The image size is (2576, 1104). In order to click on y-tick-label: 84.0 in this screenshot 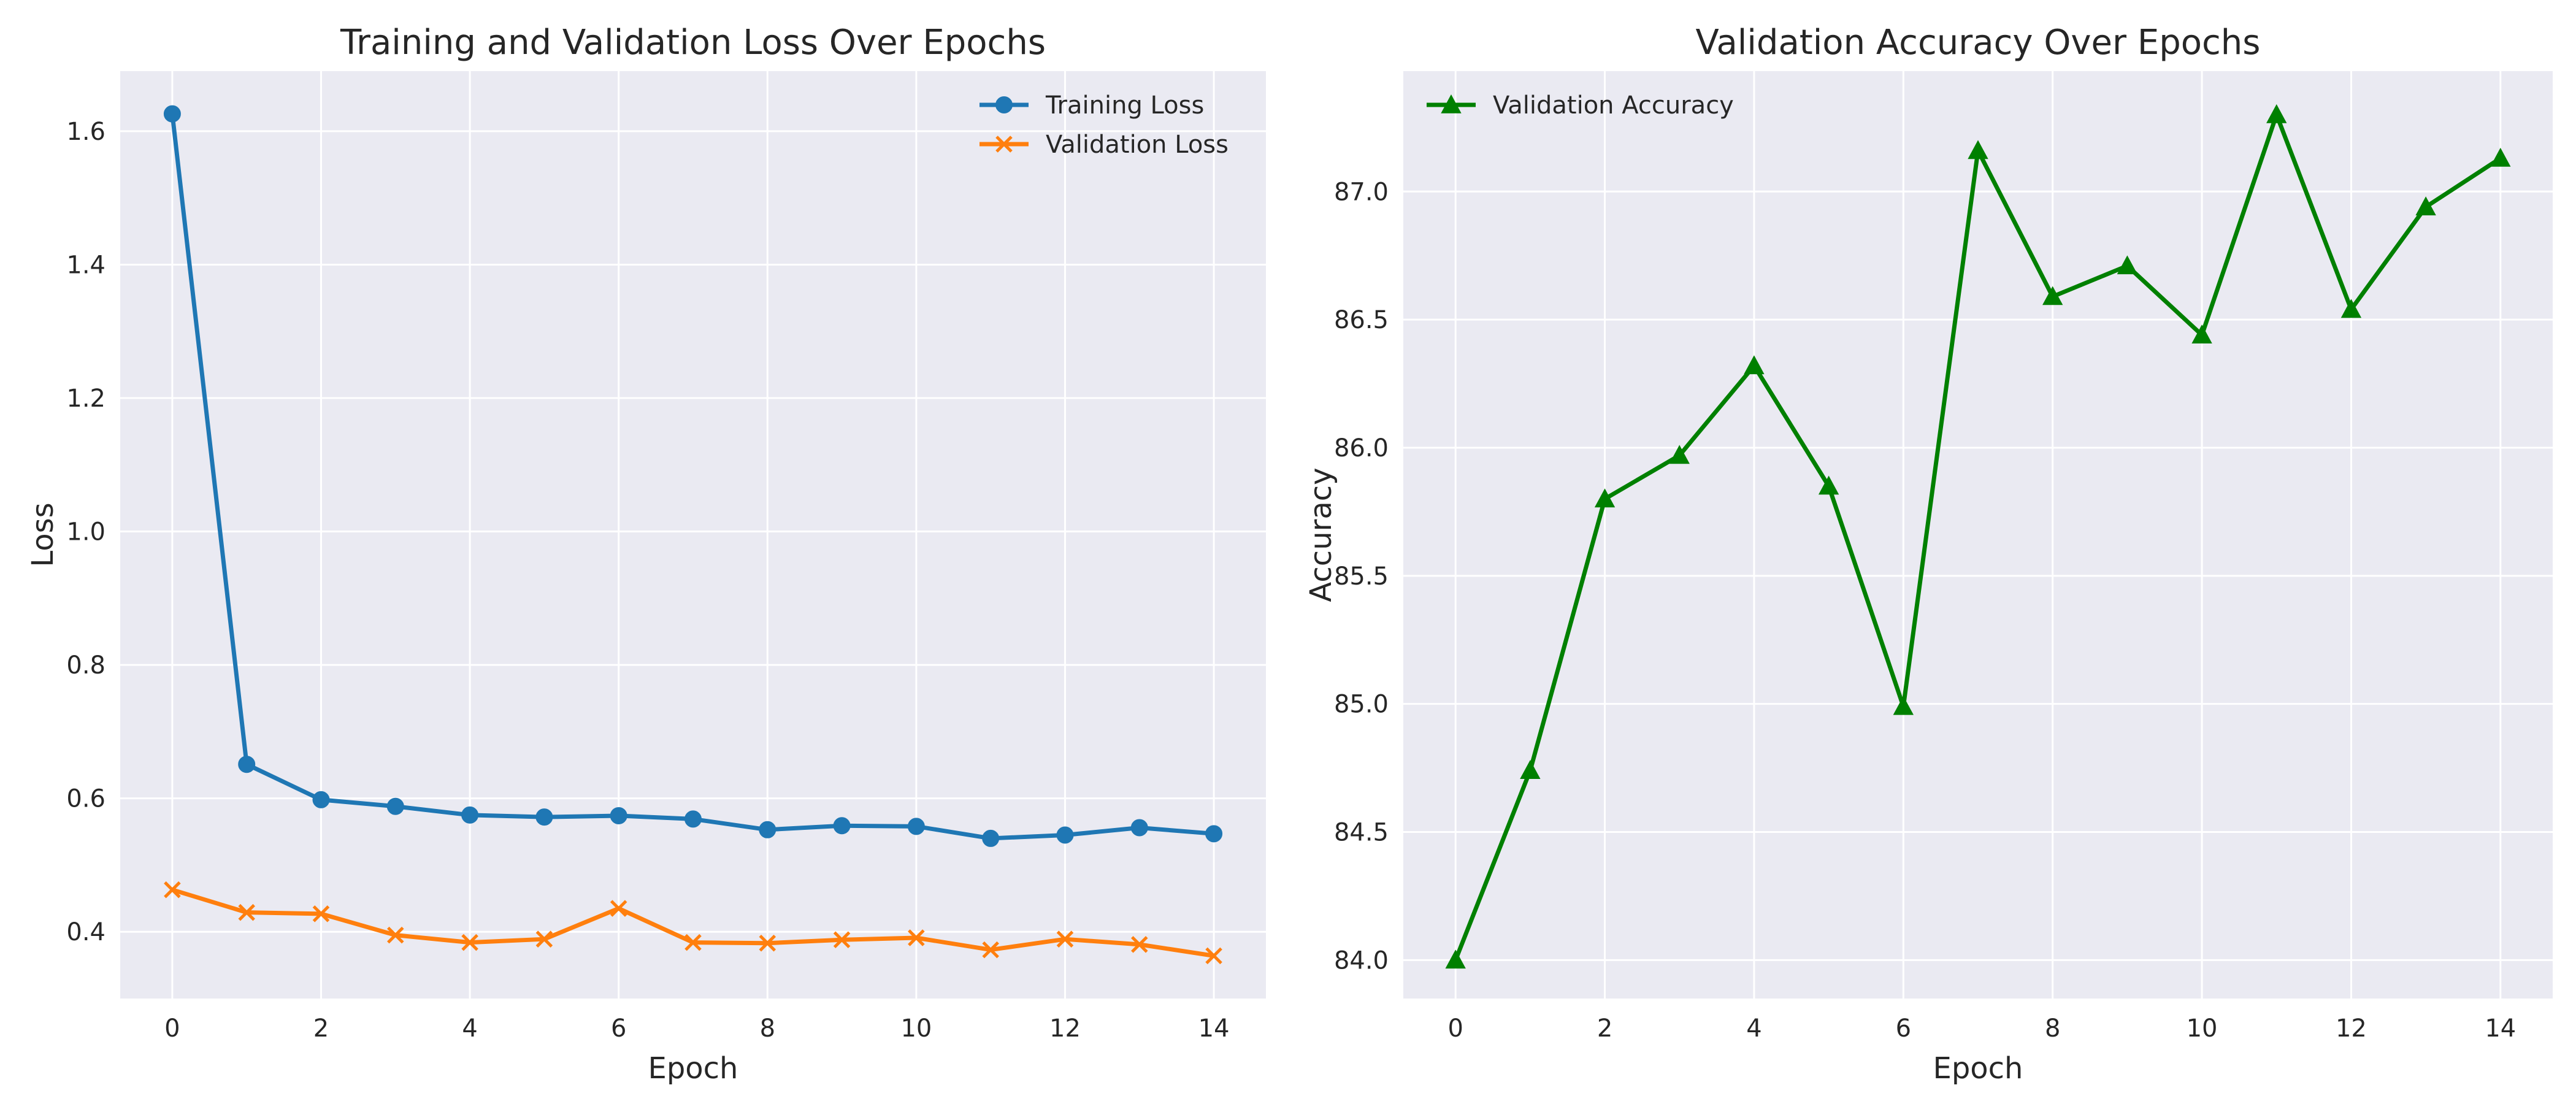, I will do `click(1361, 960)`.